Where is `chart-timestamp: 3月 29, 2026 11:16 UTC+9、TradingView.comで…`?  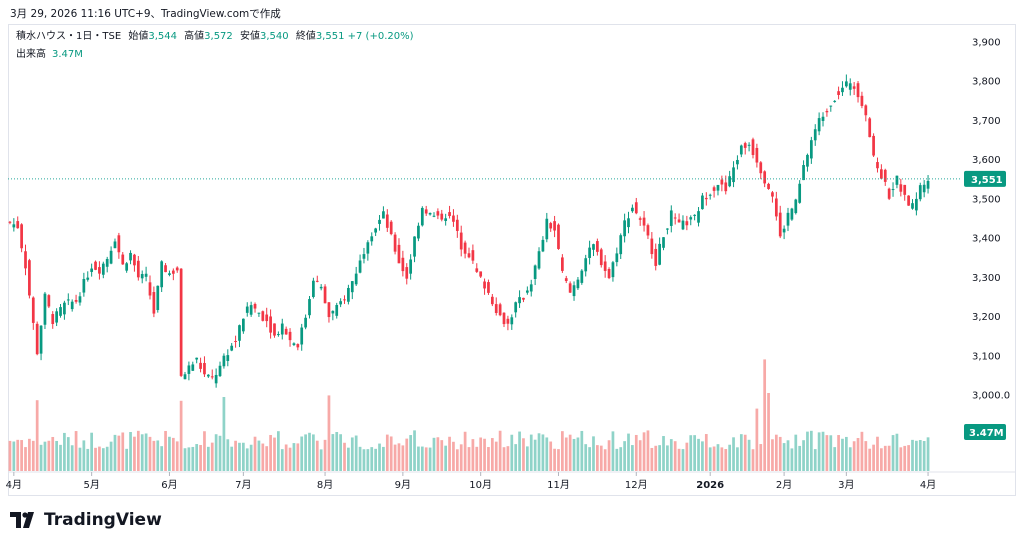 chart-timestamp: 3月 29, 2026 11:16 UTC+9、TradingView.comで… is located at coordinates (145, 14).